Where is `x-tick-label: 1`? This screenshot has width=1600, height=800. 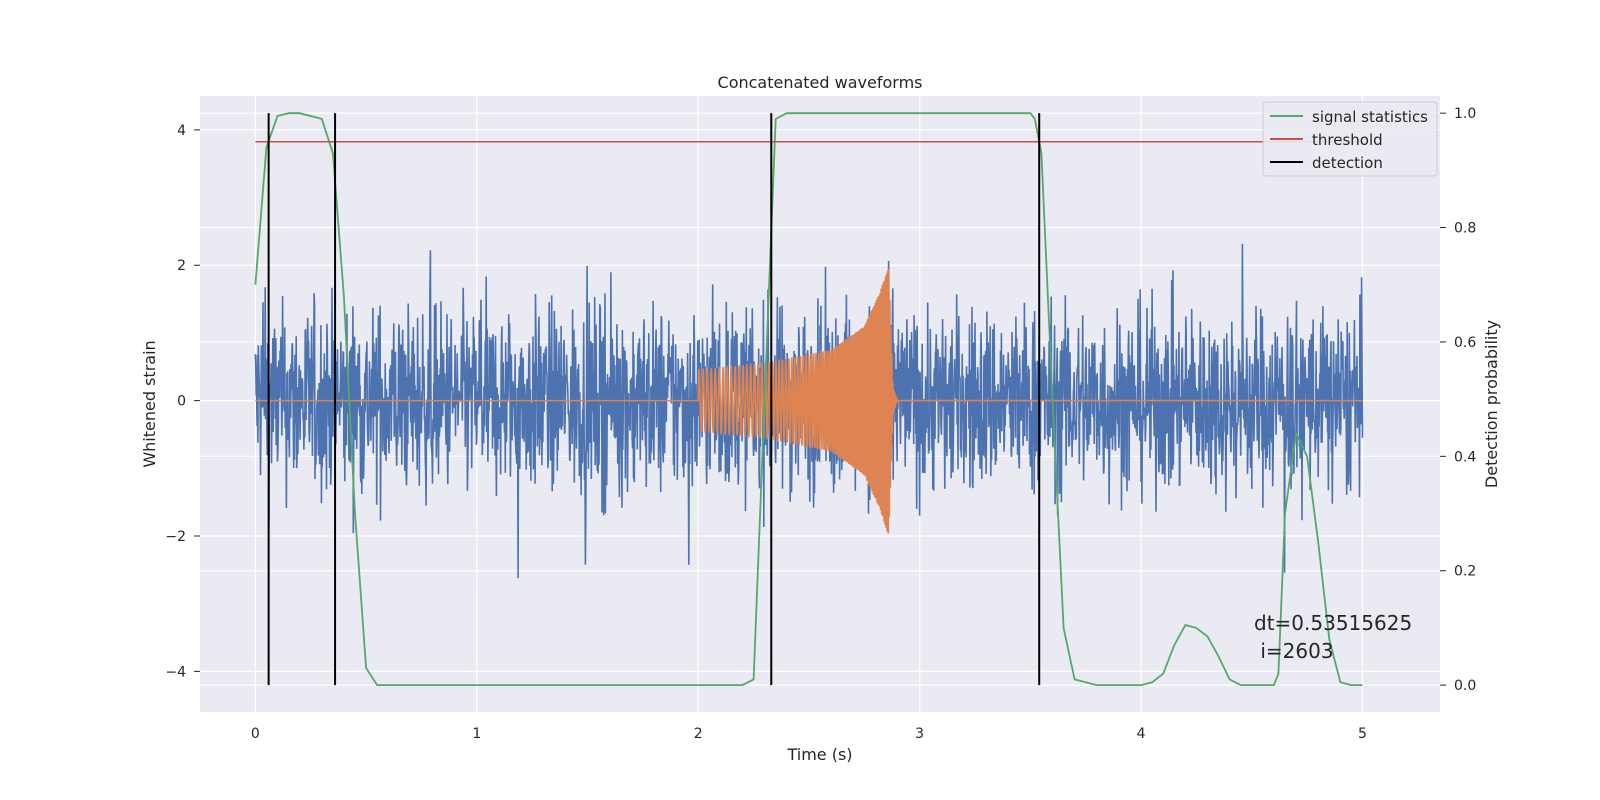
x-tick-label: 1 is located at coordinates (476, 734).